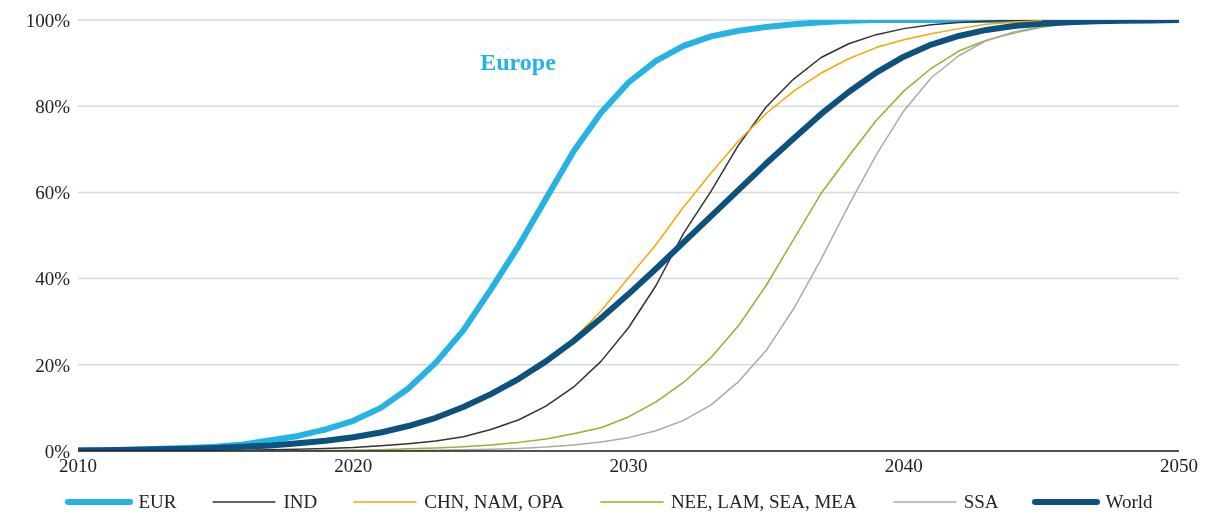 Image resolution: width=1215 pixels, height=521 pixels. What do you see at coordinates (518, 62) in the screenshot?
I see `annotation: Europe` at bounding box center [518, 62].